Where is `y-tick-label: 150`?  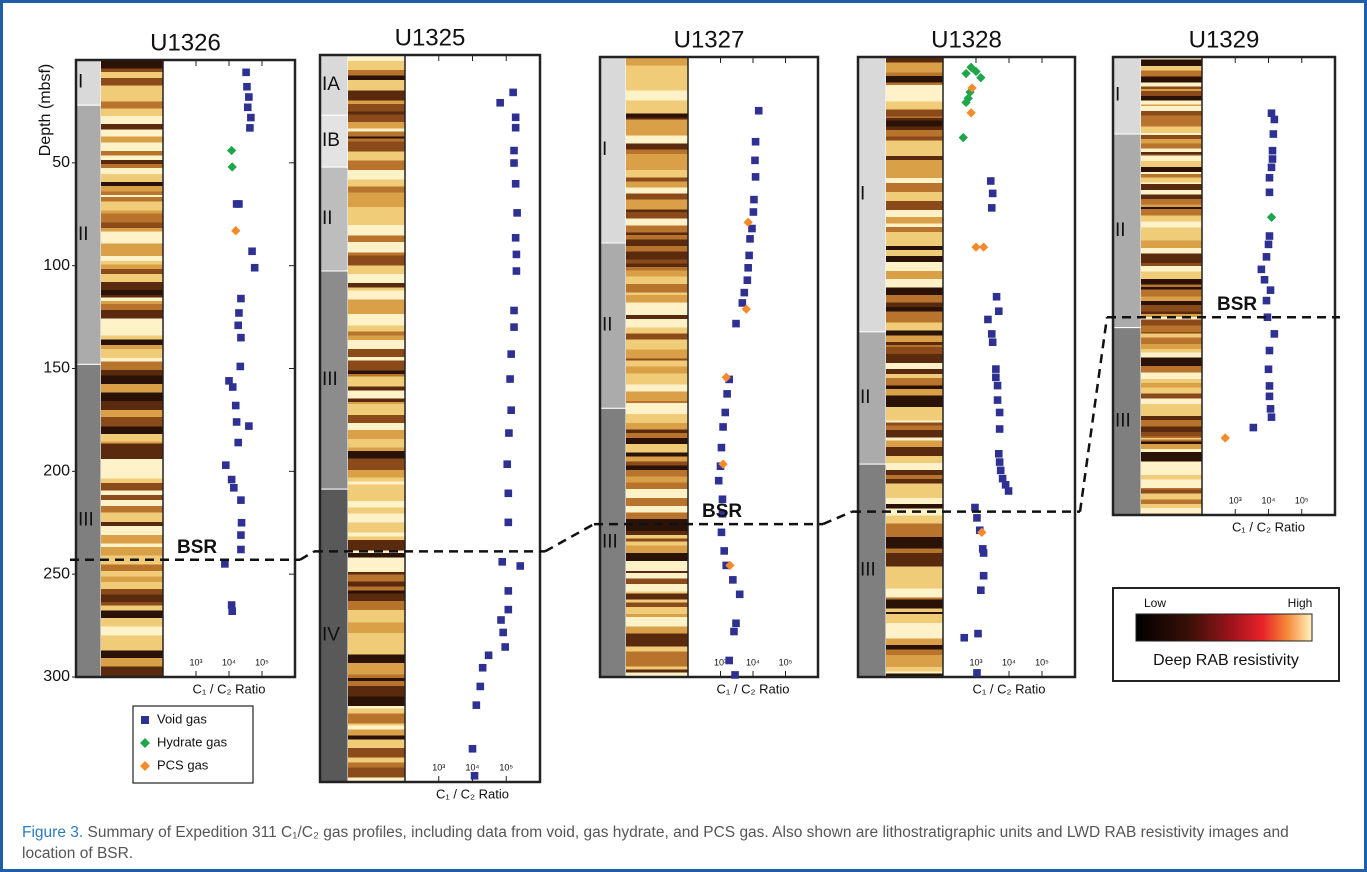
y-tick-label: 150 is located at coordinates (56, 368).